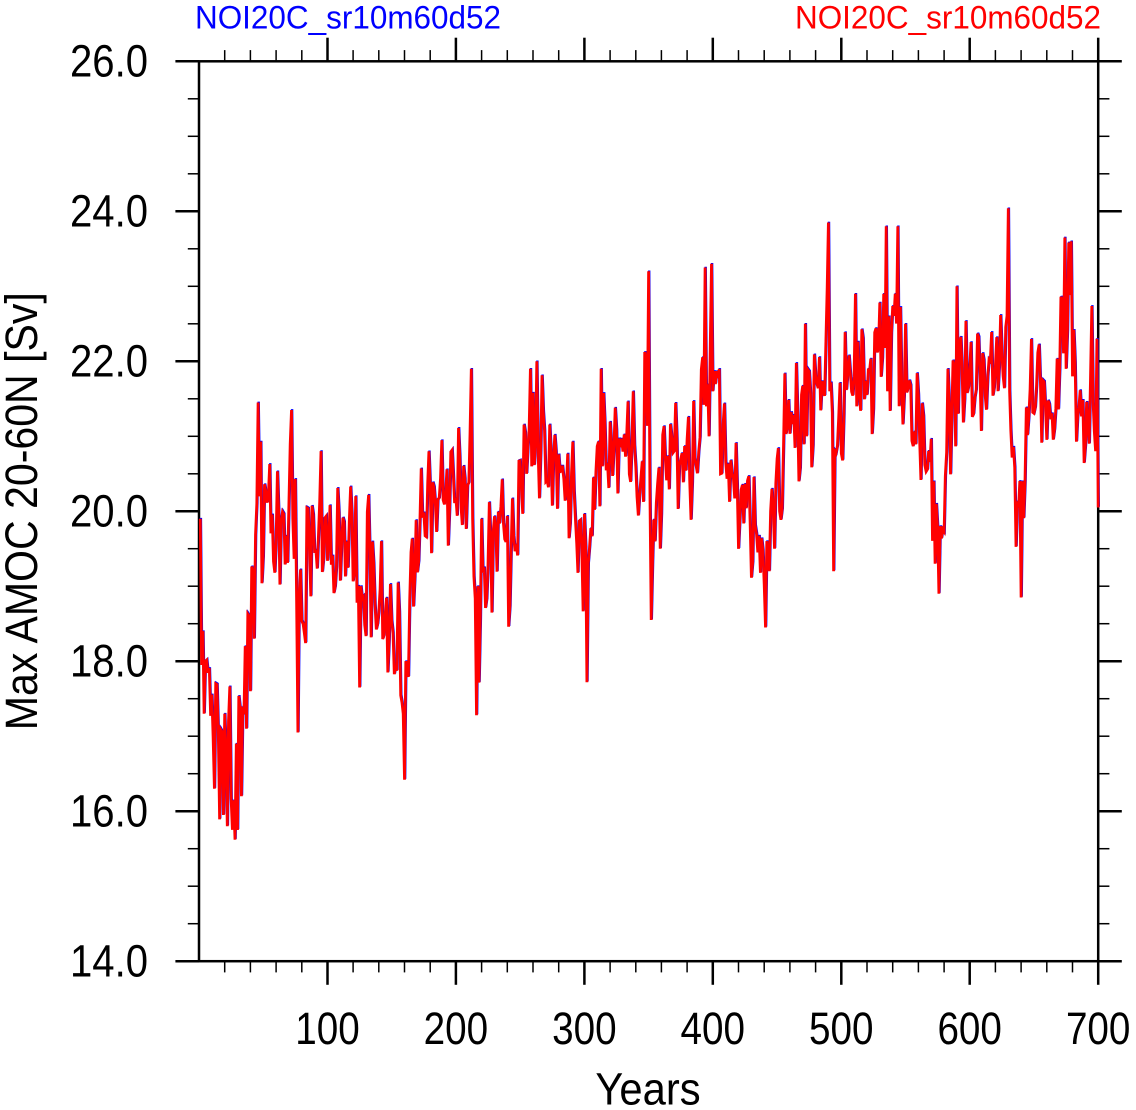 Image resolution: width=1136 pixels, height=1110 pixels. Describe the element at coordinates (327, 1028) in the screenshot. I see `svg-text: 100` at that location.